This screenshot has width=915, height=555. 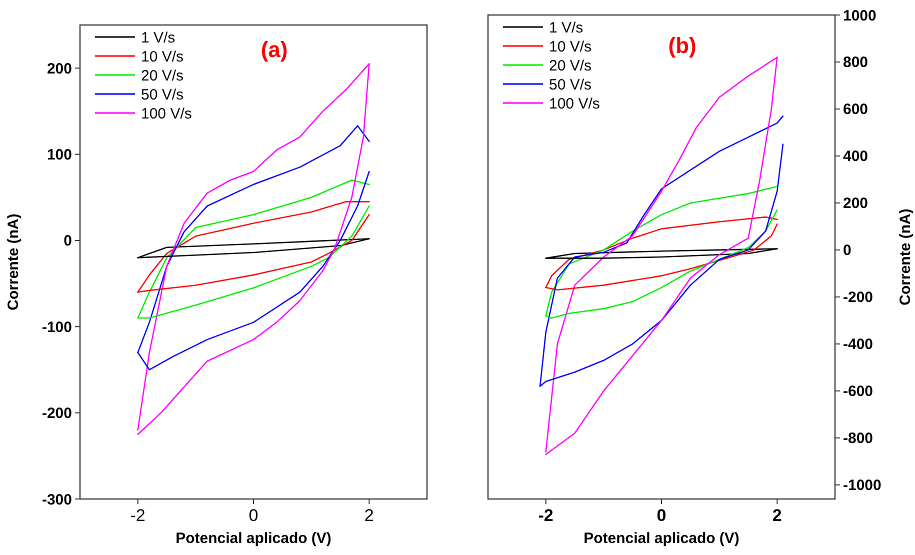 I want to click on y2-tick-label: -800, so click(x=858, y=439).